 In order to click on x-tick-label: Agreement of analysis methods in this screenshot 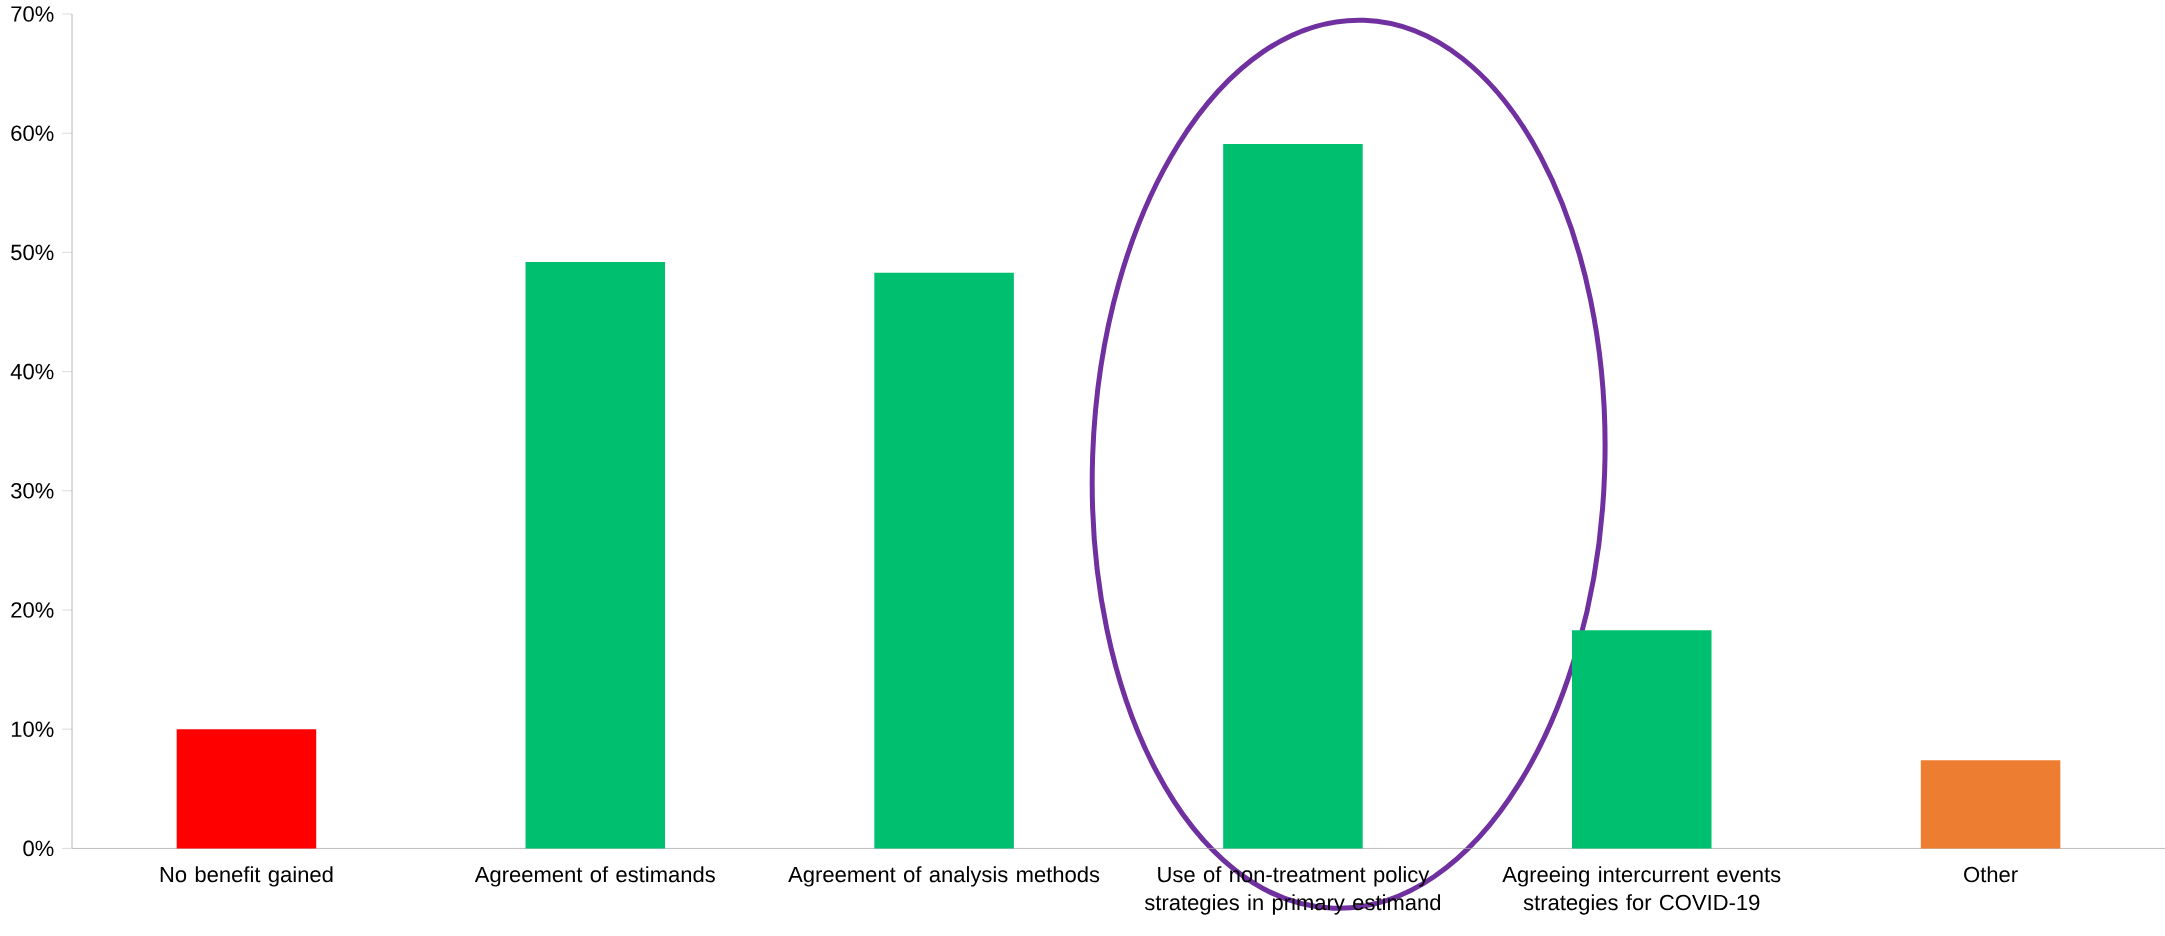, I will do `click(944, 876)`.